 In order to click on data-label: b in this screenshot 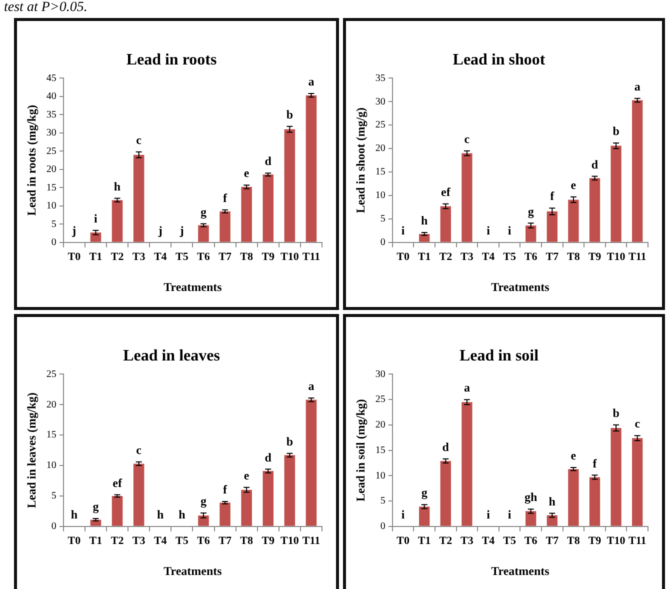, I will do `click(290, 114)`.